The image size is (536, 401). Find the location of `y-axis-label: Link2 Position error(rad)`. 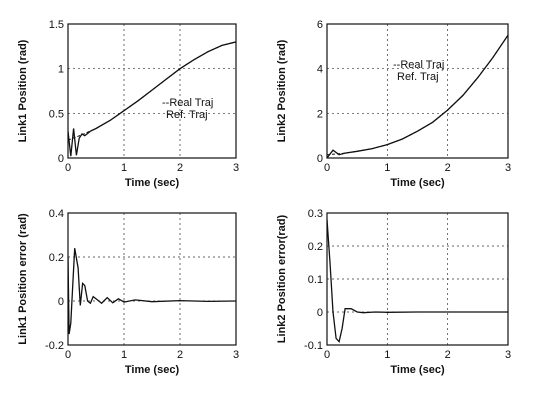

y-axis-label: Link2 Position error(rad) is located at coordinates (282, 278).